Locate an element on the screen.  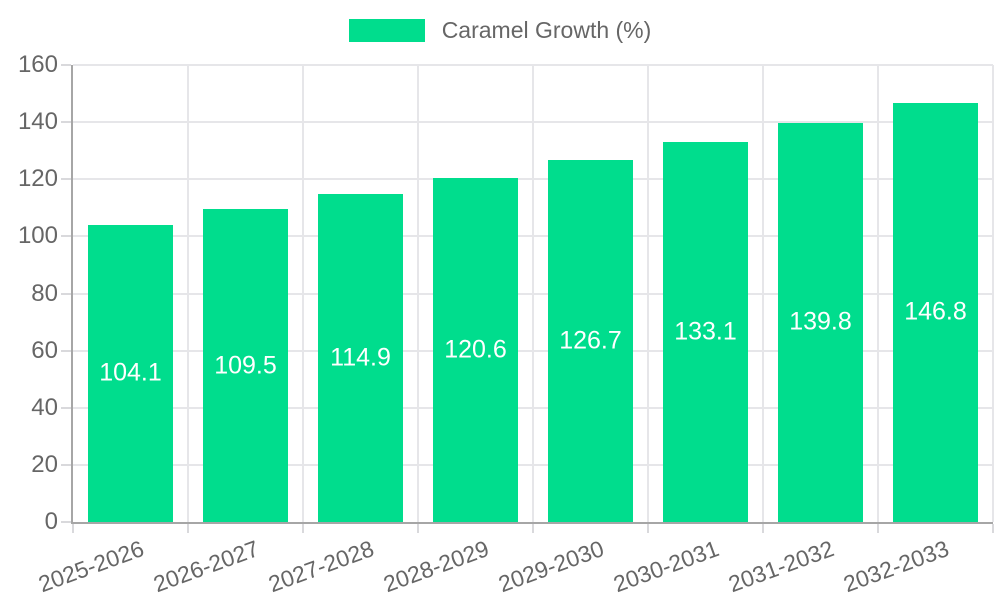
y-tick-label: 160 is located at coordinates (37, 64).